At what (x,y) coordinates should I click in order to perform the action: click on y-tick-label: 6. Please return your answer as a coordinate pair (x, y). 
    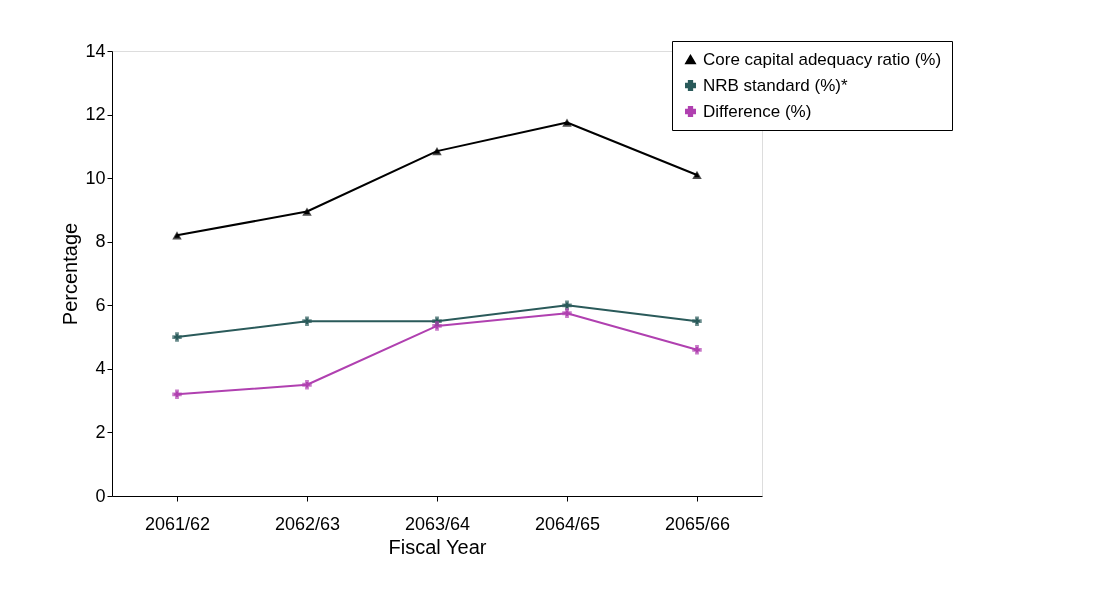
    Looking at the image, I should click on (100, 304).